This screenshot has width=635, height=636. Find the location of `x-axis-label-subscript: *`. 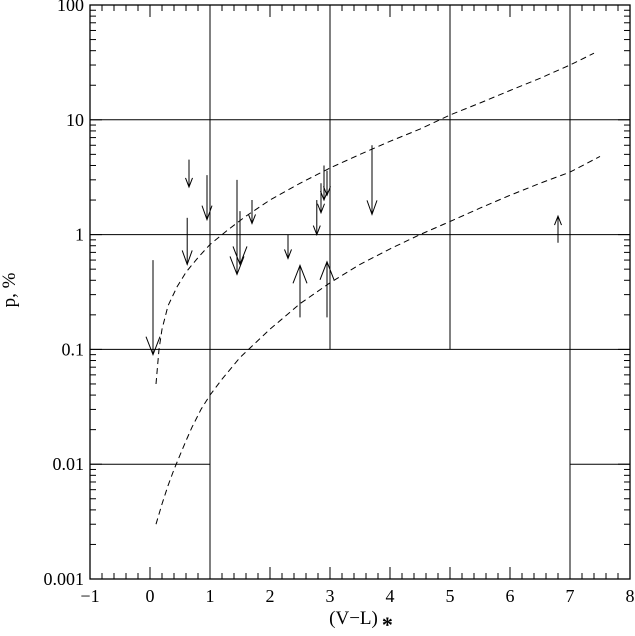

x-axis-label-subscript: * is located at coordinates (387, 624).